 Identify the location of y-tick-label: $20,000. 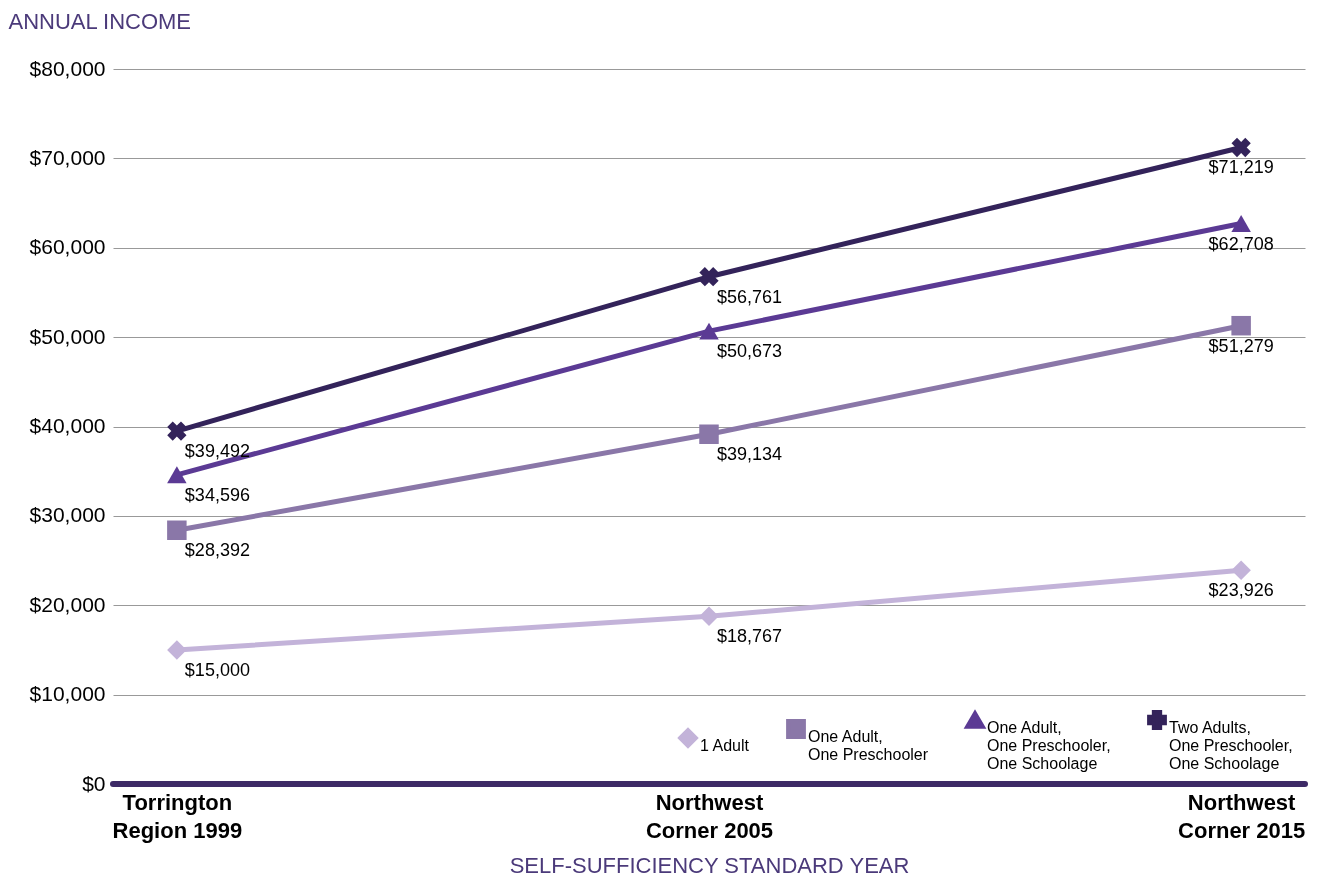
(67, 604).